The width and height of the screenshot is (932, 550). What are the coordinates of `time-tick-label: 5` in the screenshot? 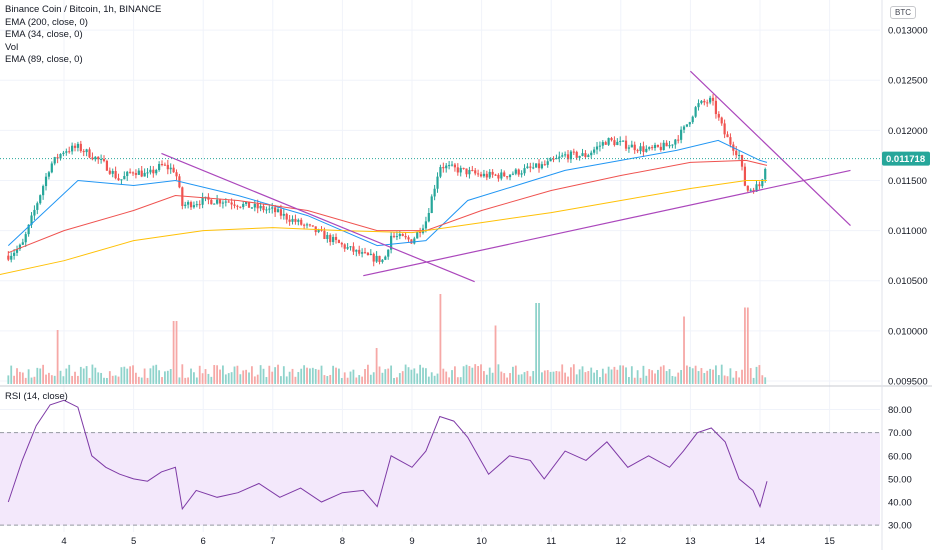 It's located at (133, 541).